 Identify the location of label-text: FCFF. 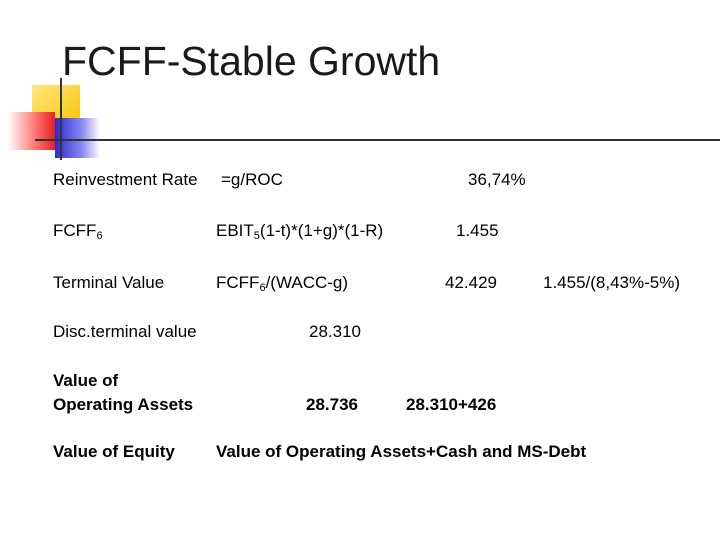
(75, 230).